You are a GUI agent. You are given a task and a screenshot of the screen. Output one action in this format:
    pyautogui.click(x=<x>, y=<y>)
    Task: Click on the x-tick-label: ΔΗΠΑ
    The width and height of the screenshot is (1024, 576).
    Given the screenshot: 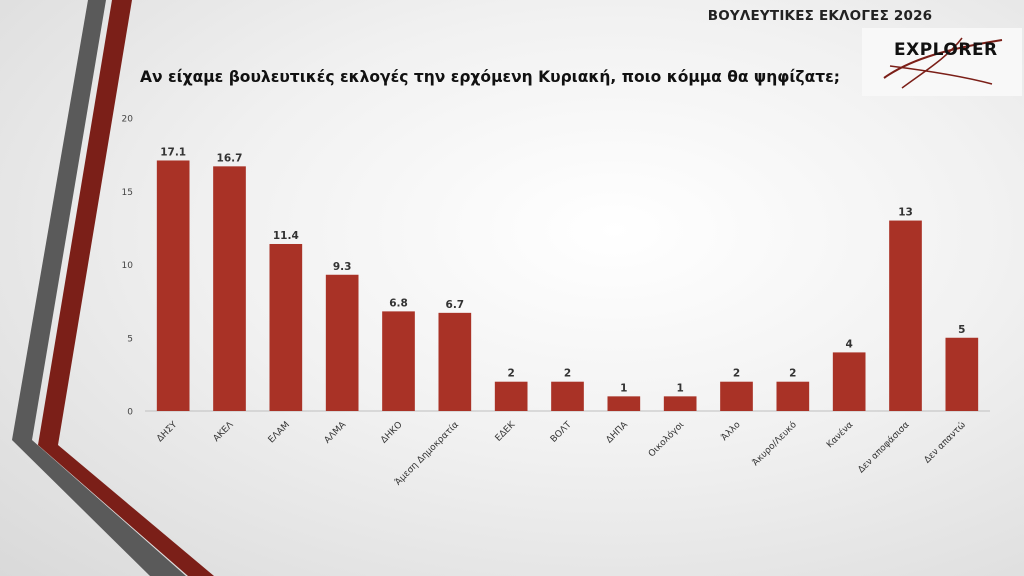 What is the action you would take?
    pyautogui.click(x=618, y=432)
    